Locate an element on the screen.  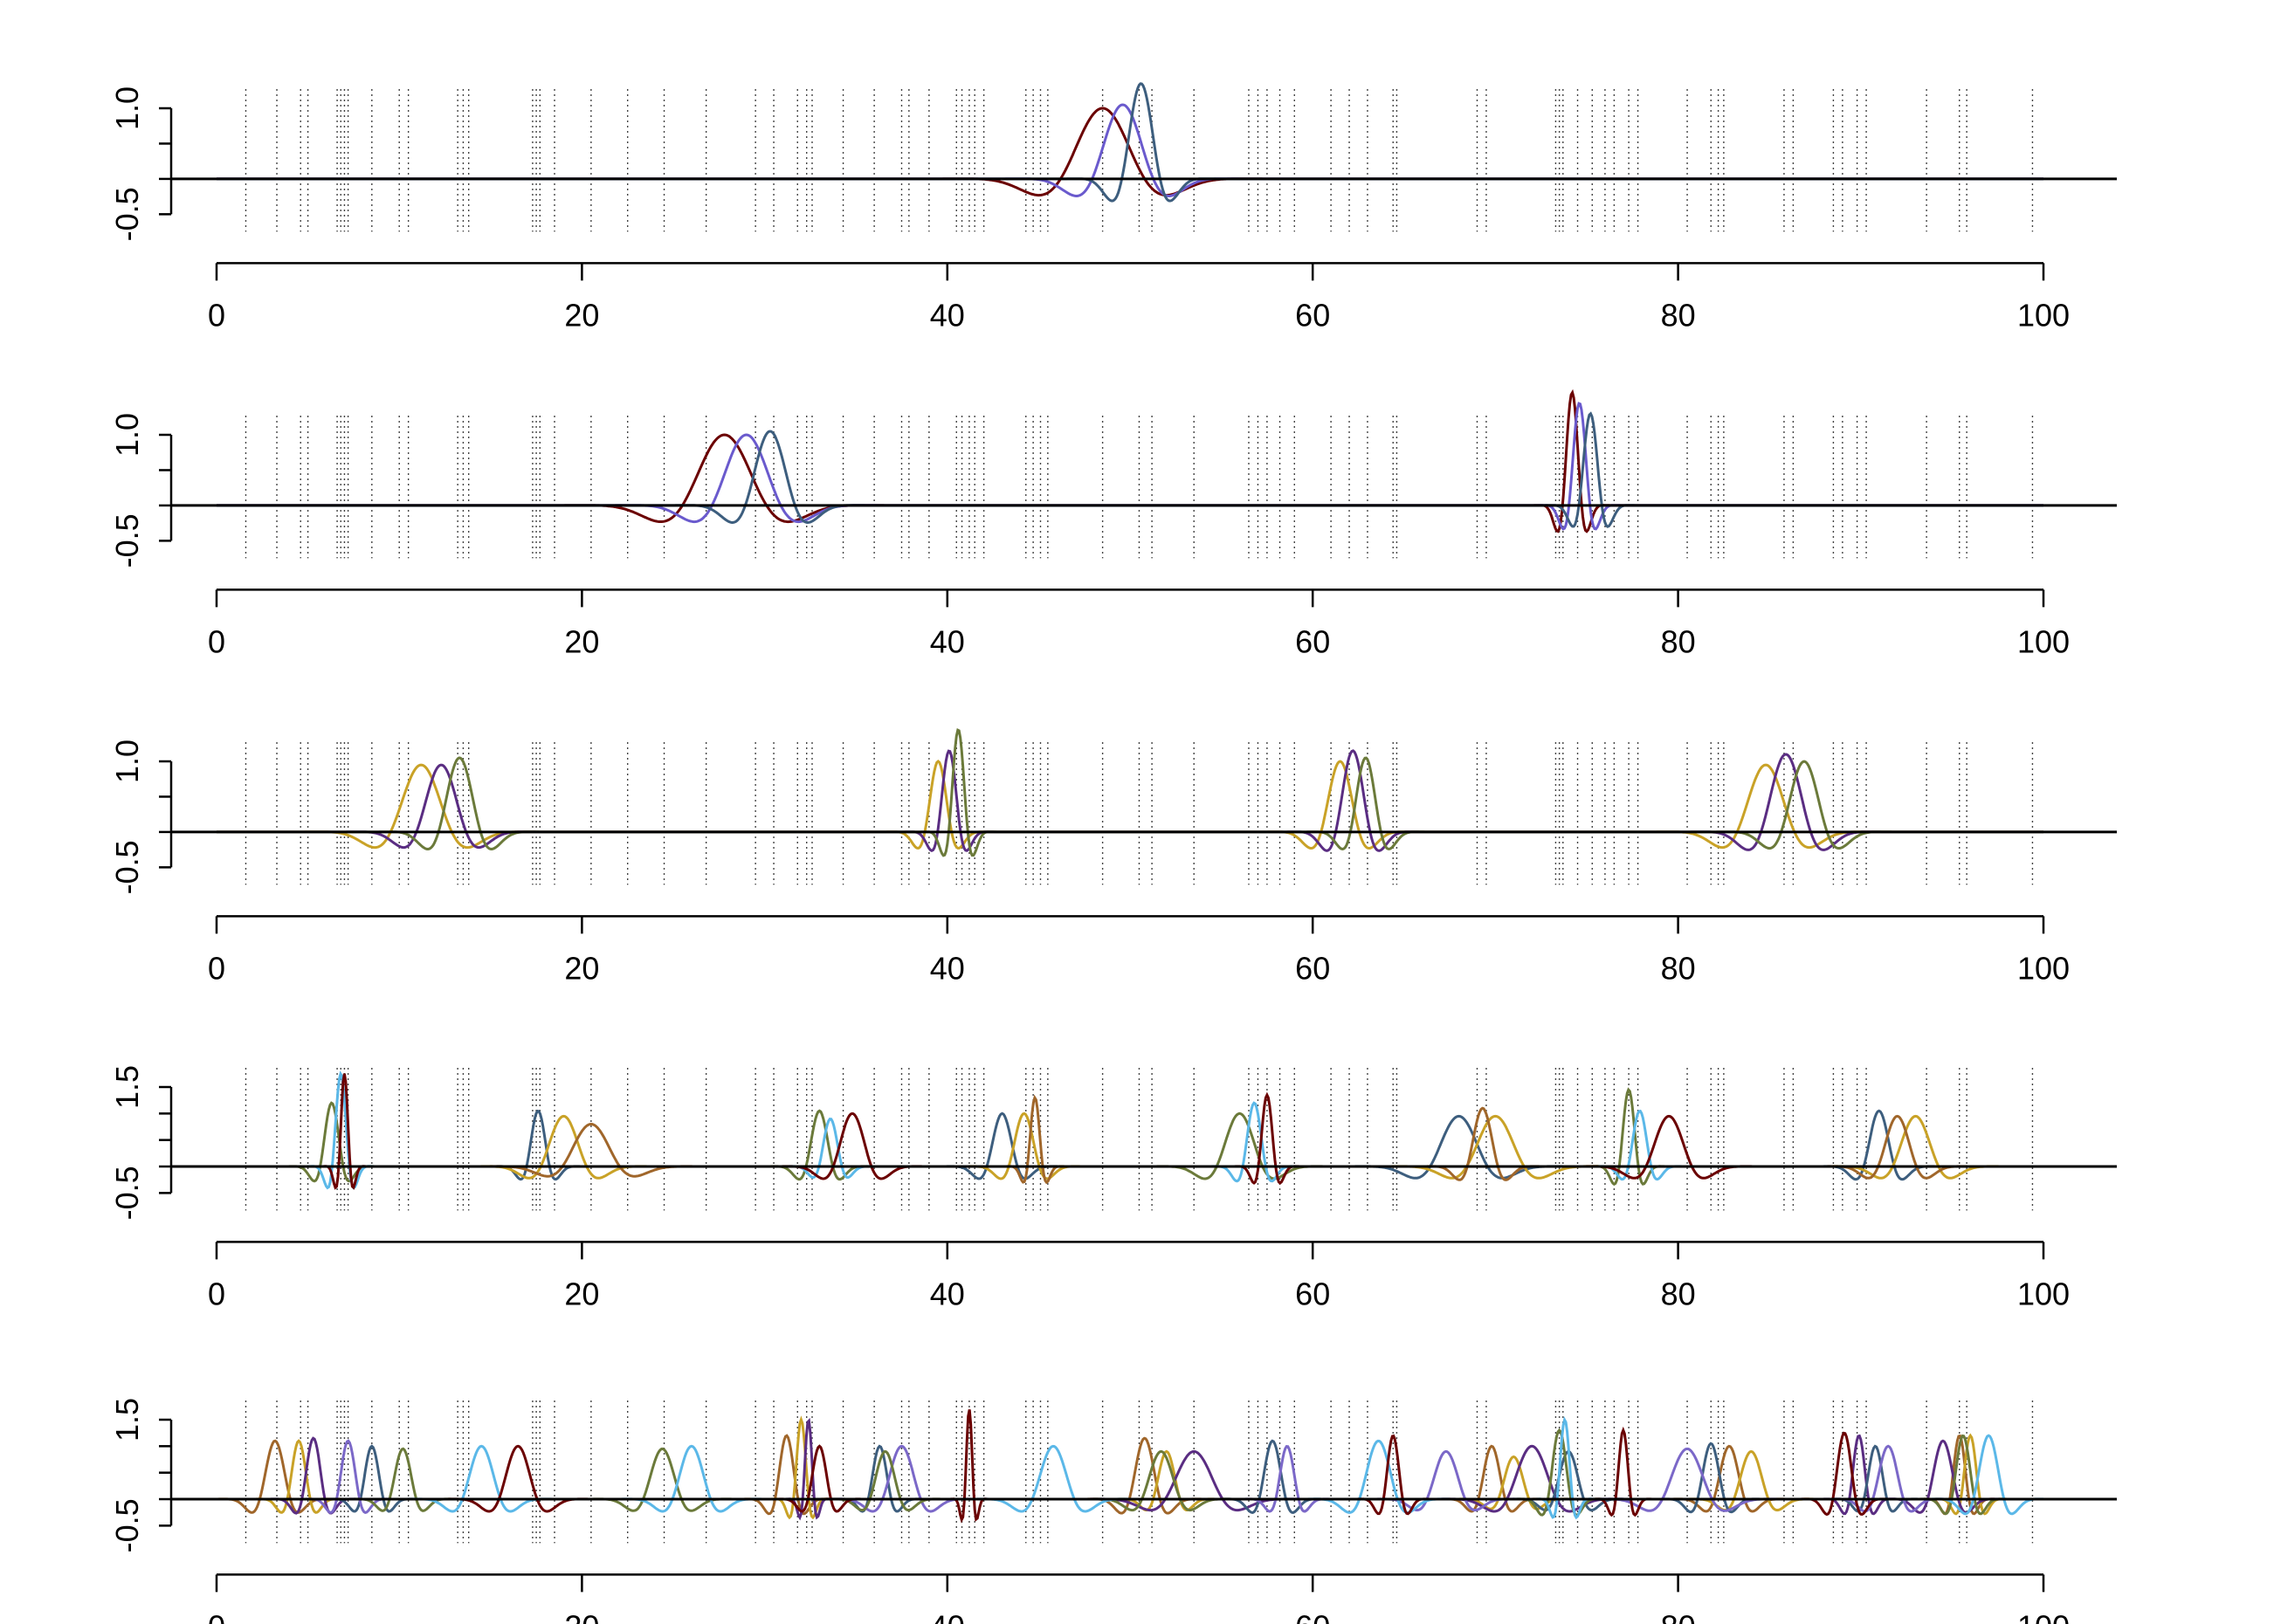
panel-4: -0.5 1.5 0 20 40 60 80 100 is located at coordinates (1113, 1188).